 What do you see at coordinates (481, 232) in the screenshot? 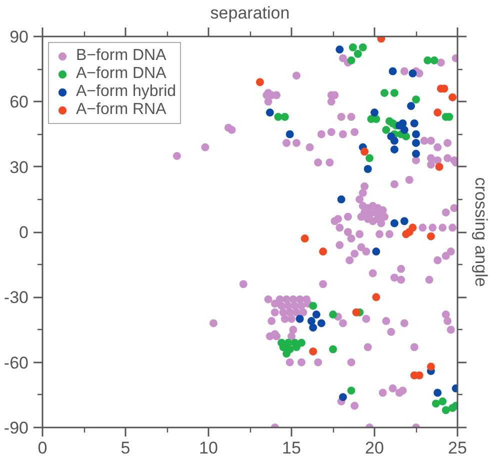
I see `y-axis-title: crossing angle` at bounding box center [481, 232].